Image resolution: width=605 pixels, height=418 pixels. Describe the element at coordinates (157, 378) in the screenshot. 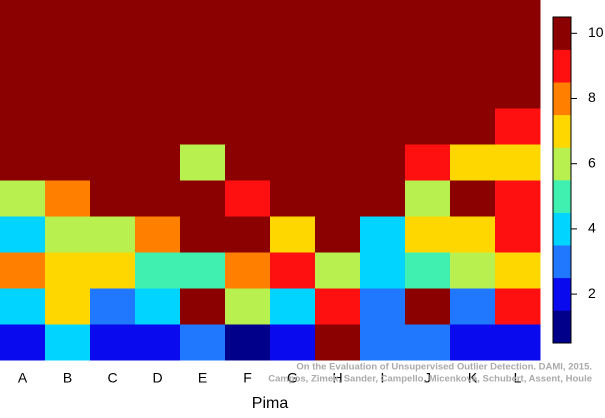

I see `x-tick-label: D` at that location.